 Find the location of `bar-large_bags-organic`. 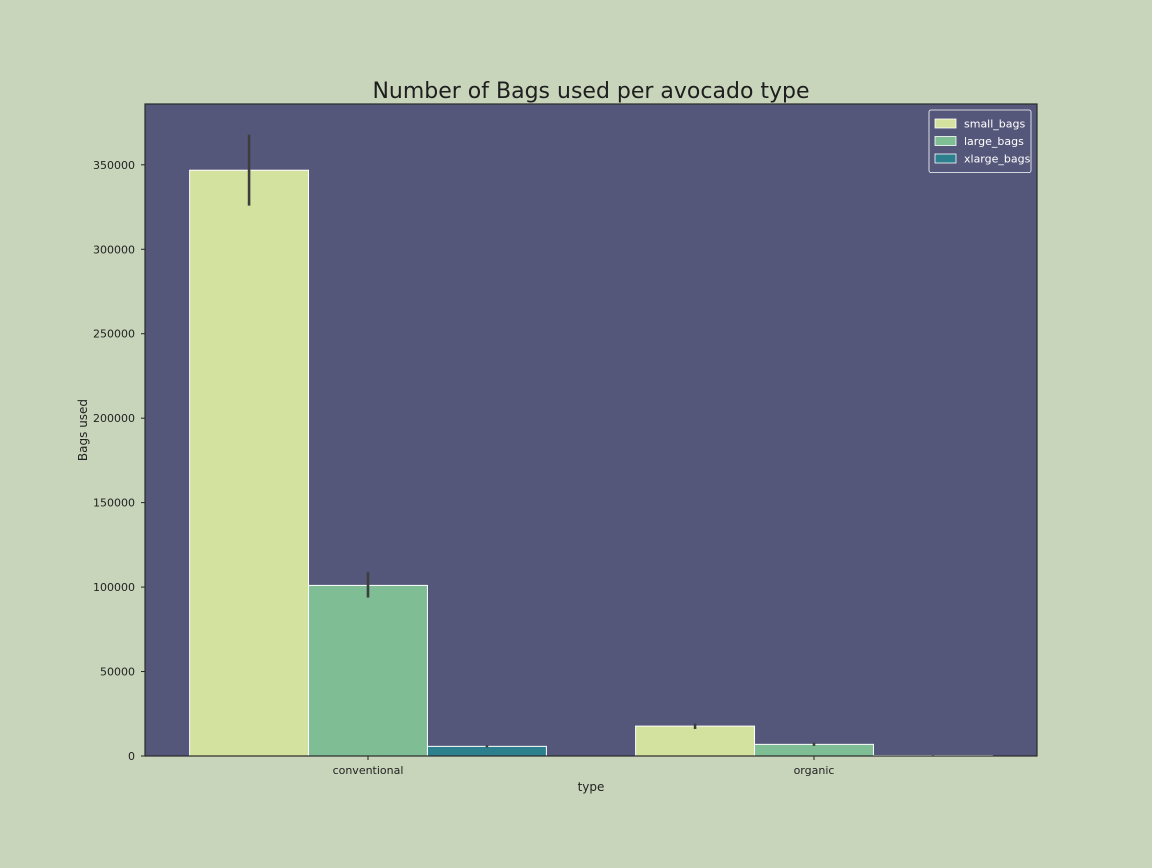

bar-large_bags-organic is located at coordinates (814, 750).